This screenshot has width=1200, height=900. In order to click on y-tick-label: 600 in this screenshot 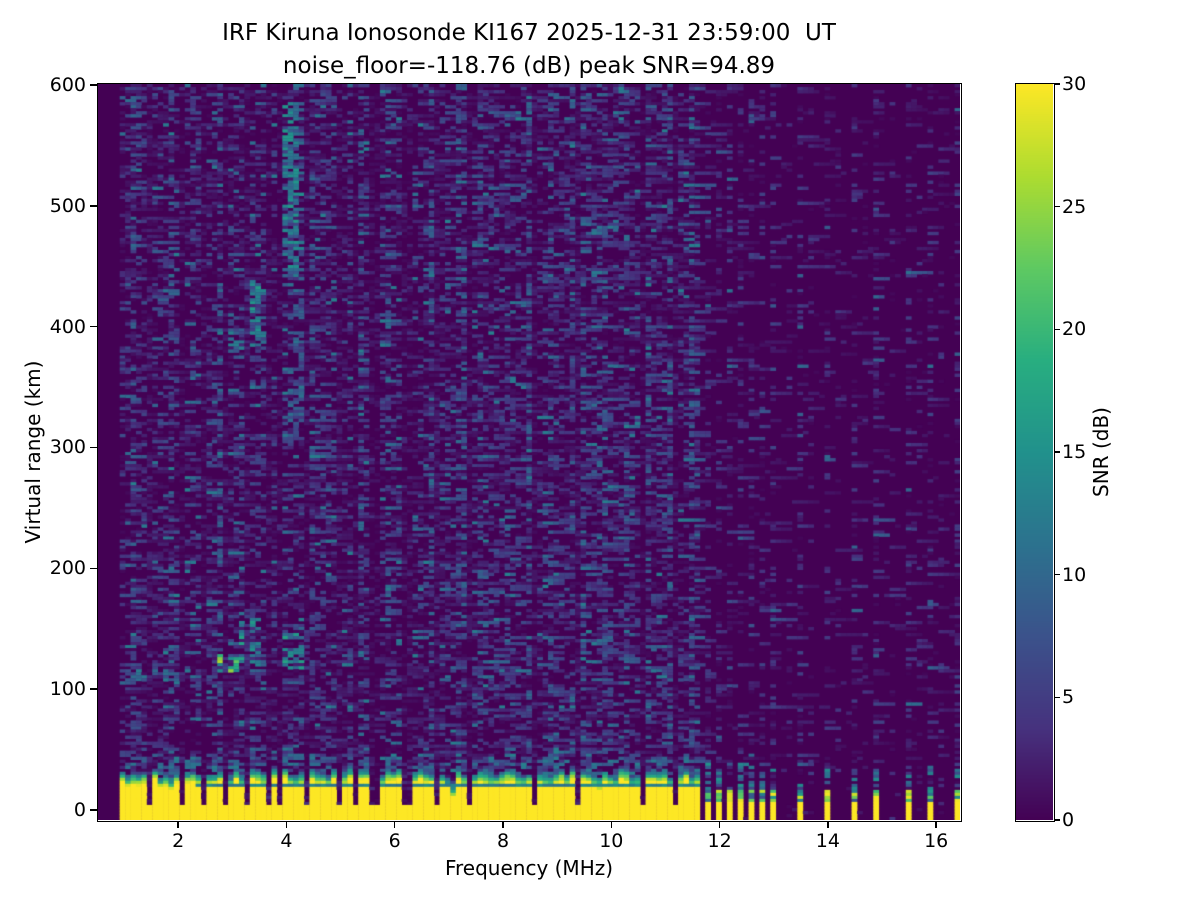, I will do `click(67, 84)`.